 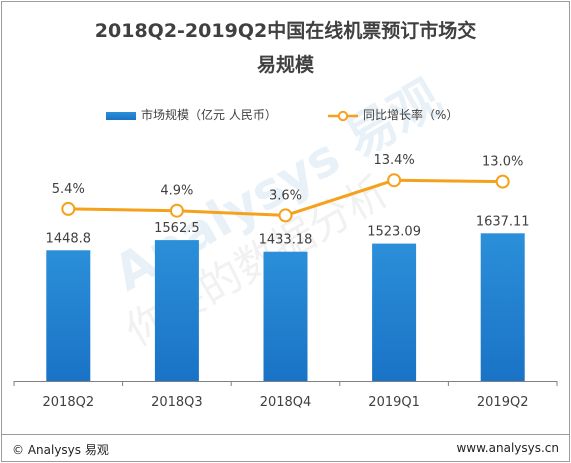 I want to click on chart-title: 2018Q2-2019Q2中国在线机票预订市场交 易规模, so click(x=285, y=48).